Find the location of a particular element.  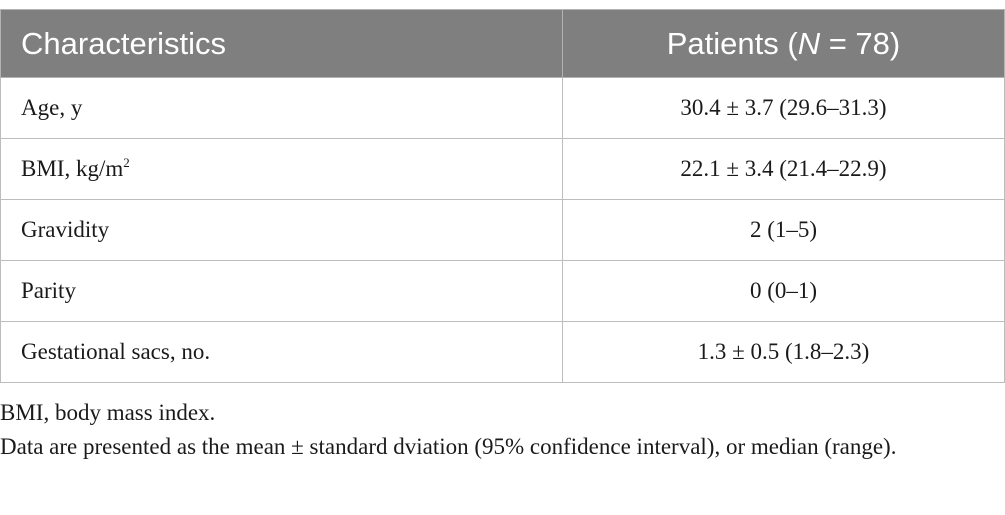

row-label-bmi: BMI, kg/m2 is located at coordinates (281, 169).